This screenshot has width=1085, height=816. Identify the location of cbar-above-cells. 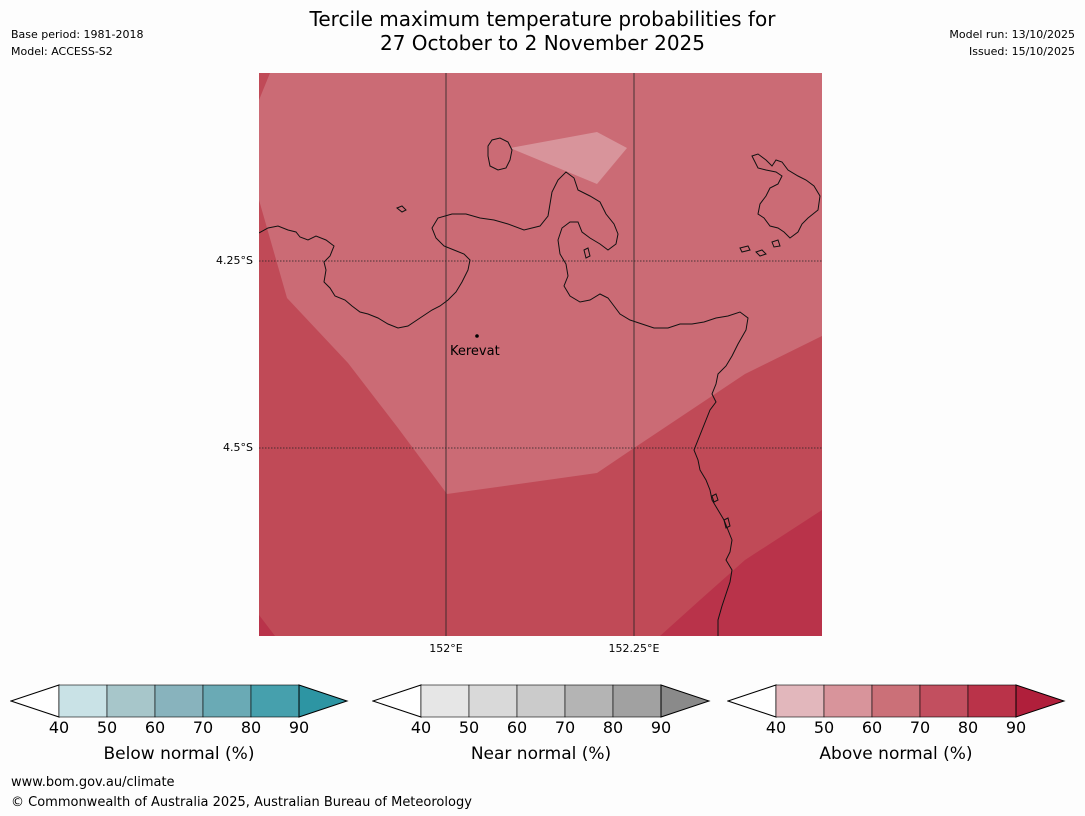
(896, 701).